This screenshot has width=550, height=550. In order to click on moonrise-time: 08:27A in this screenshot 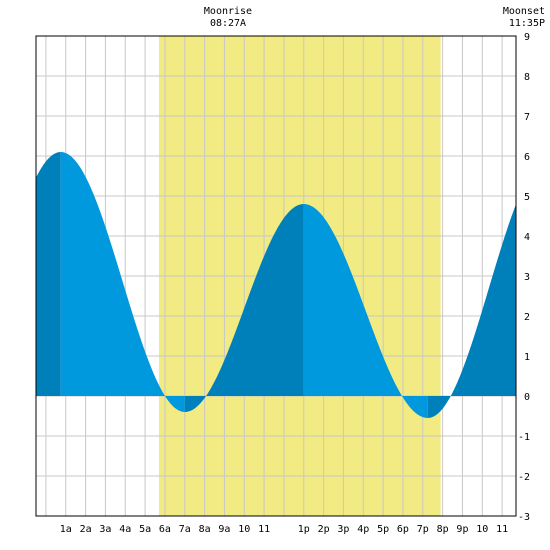, I will do `click(228, 23)`.